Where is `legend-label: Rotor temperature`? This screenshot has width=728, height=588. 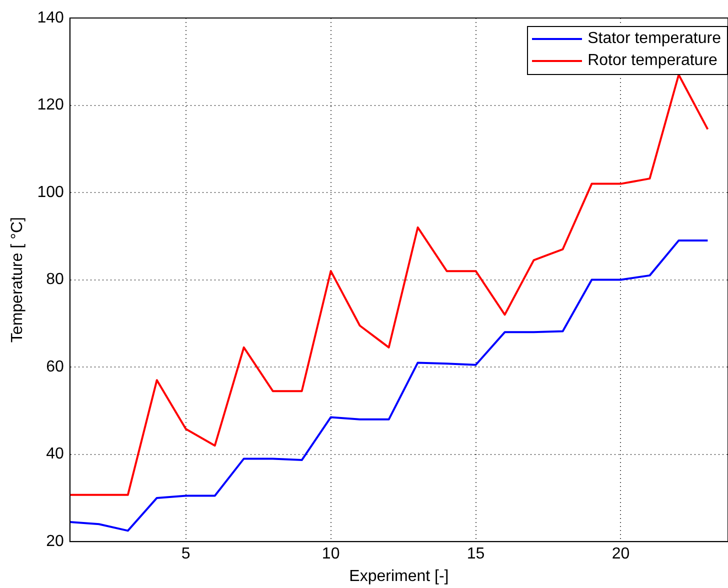 legend-label: Rotor temperature is located at coordinates (653, 61).